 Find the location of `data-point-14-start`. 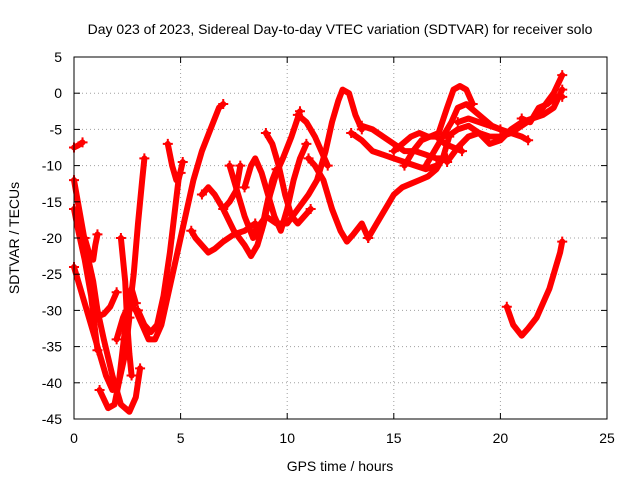

data-point-14-start is located at coordinates (229, 165).